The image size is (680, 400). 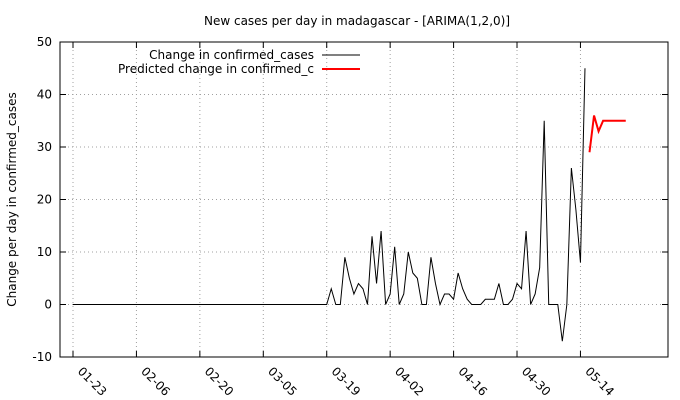 What do you see at coordinates (155, 381) in the screenshot?
I see `x-tick-label: 02-06` at bounding box center [155, 381].